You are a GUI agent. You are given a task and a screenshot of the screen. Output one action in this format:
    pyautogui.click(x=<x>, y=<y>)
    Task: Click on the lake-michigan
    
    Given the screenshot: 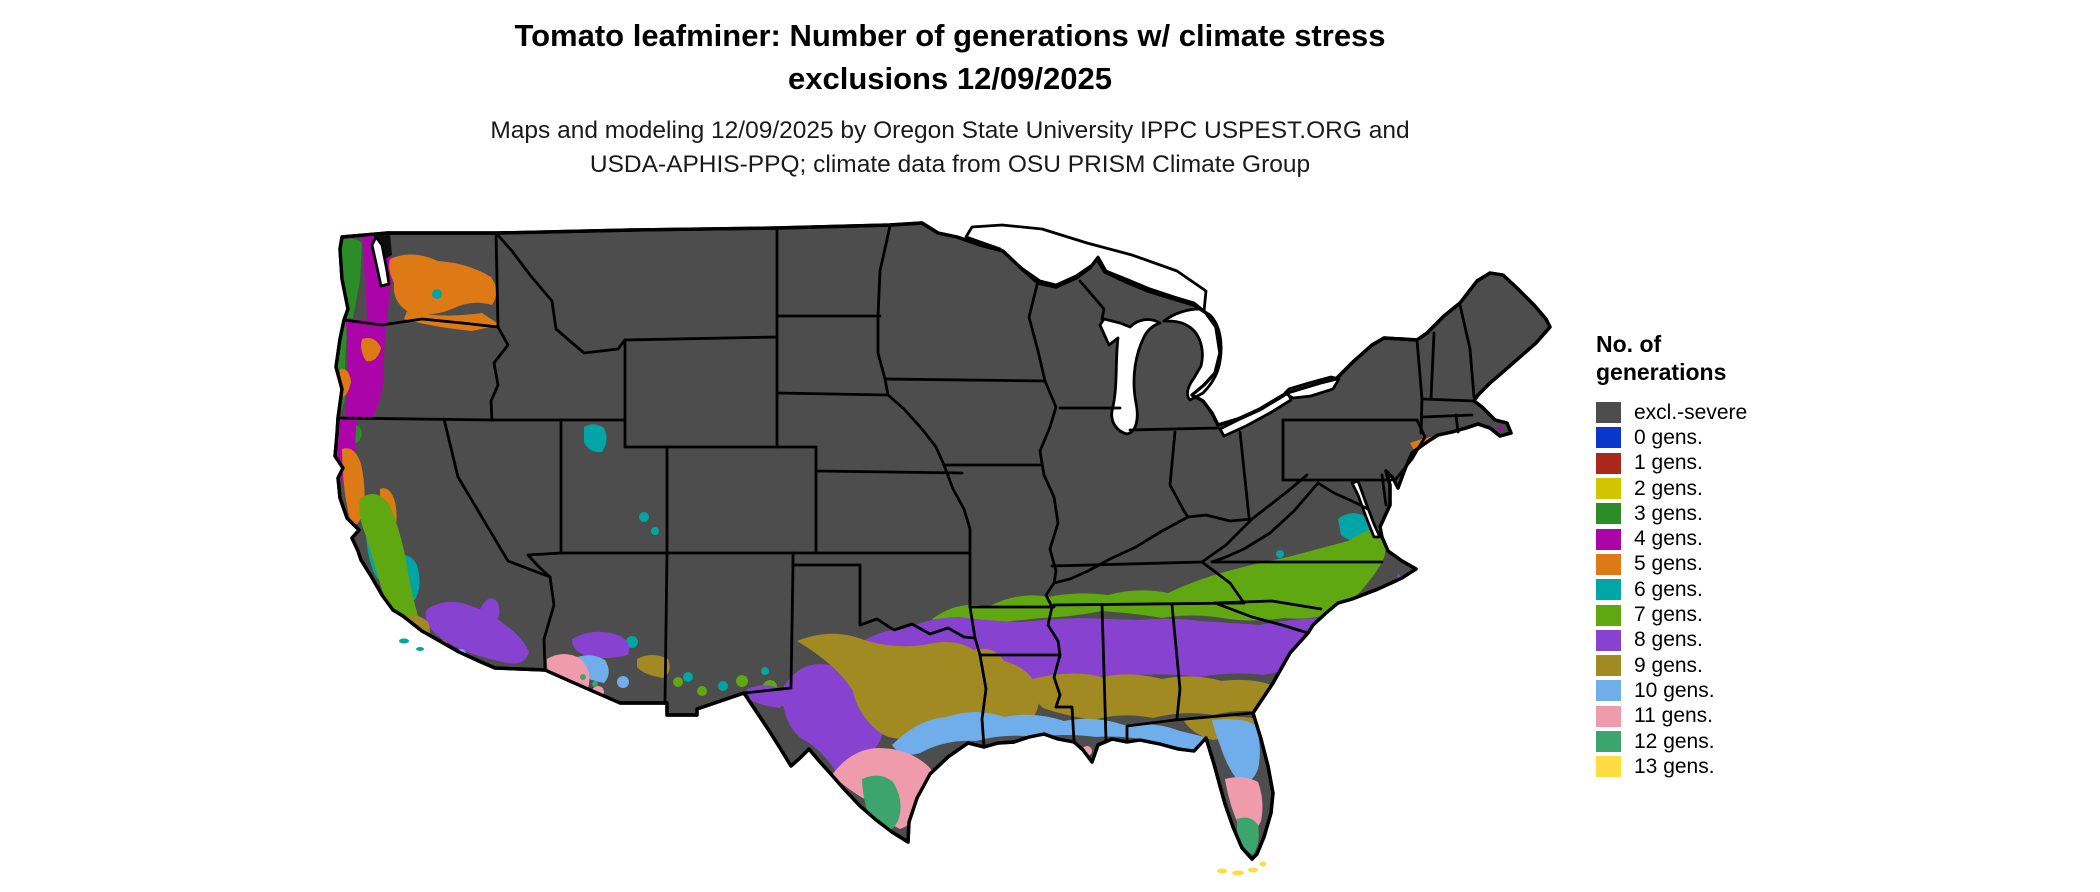 What is the action you would take?
    pyautogui.click(x=1130, y=376)
    